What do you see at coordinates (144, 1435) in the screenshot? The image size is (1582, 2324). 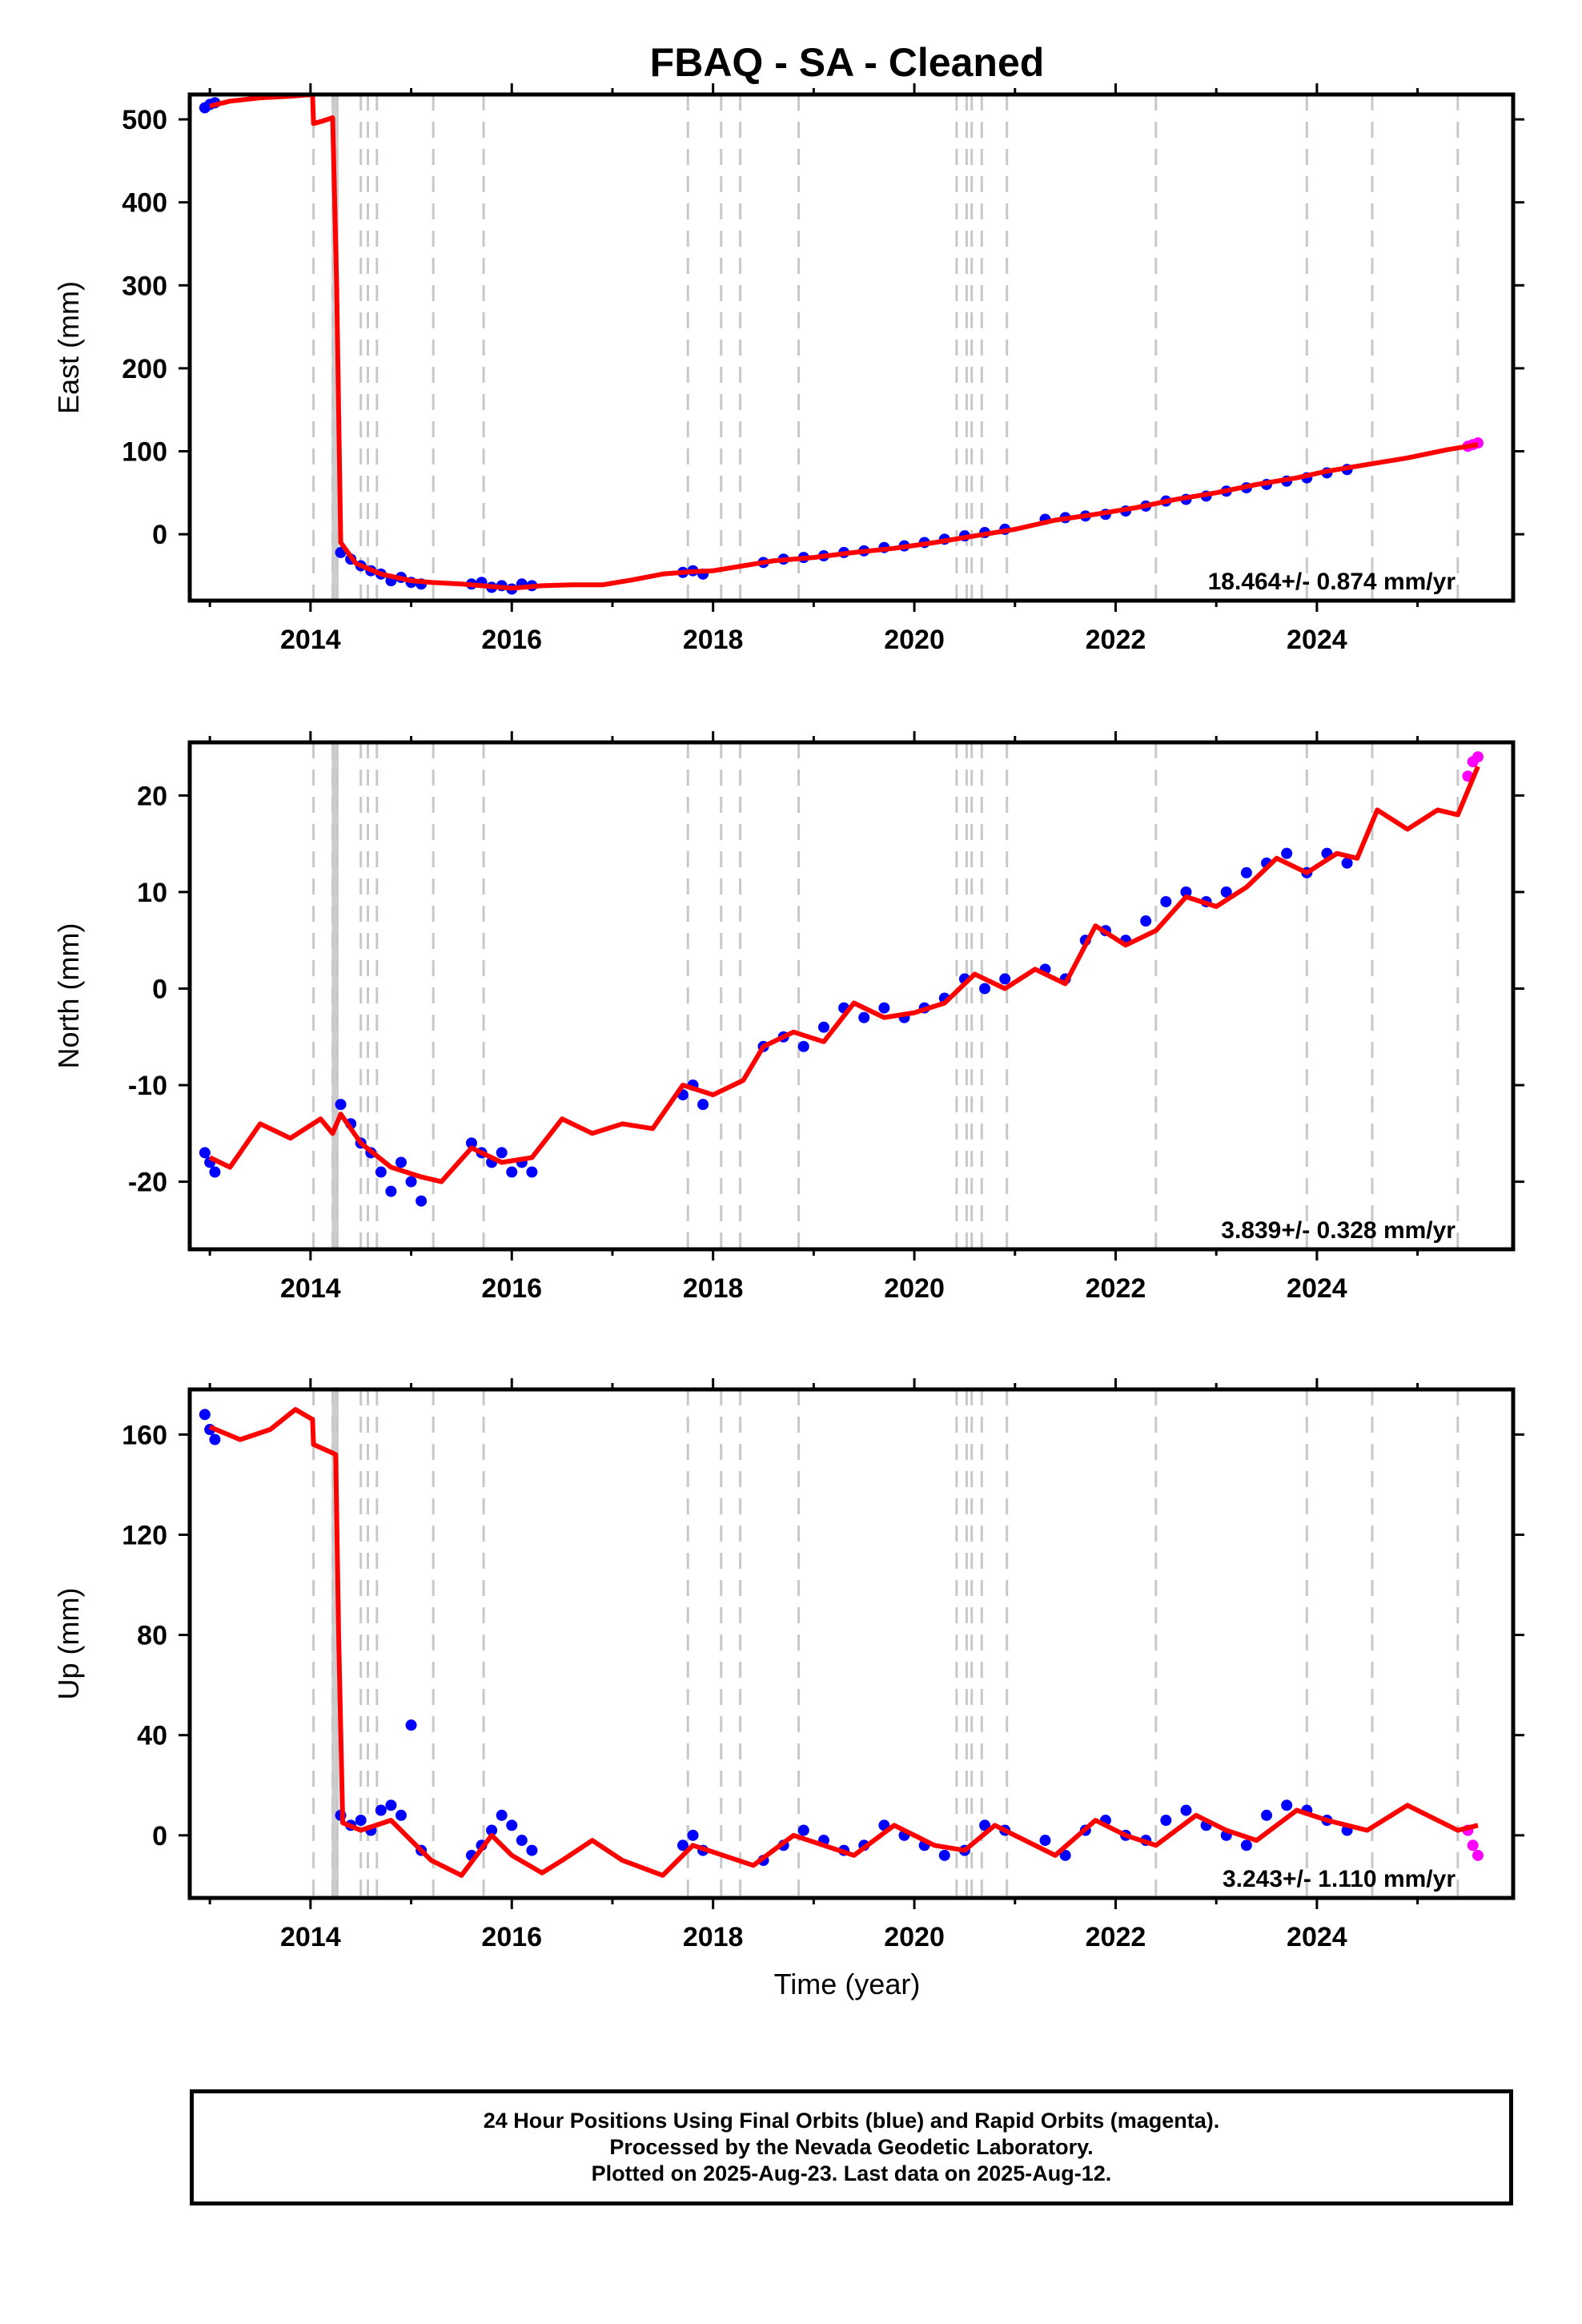 I see `y-tick-label: 160` at bounding box center [144, 1435].